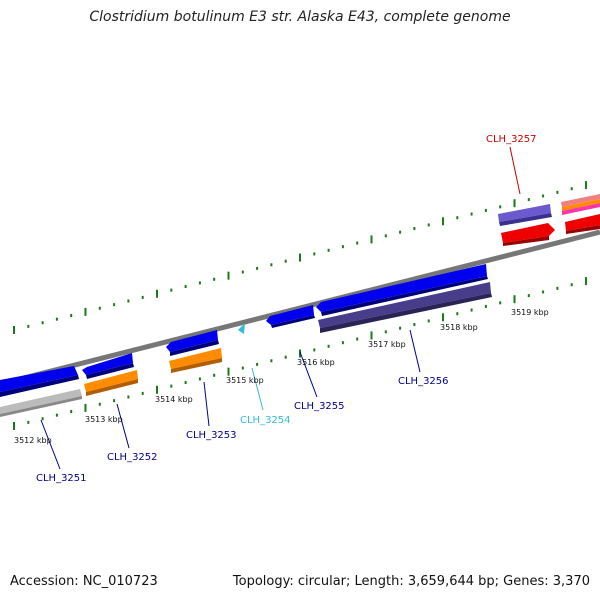 This screenshot has height=600, width=600. I want to click on gene-label-clh-3253: CLH_3253, so click(211, 435).